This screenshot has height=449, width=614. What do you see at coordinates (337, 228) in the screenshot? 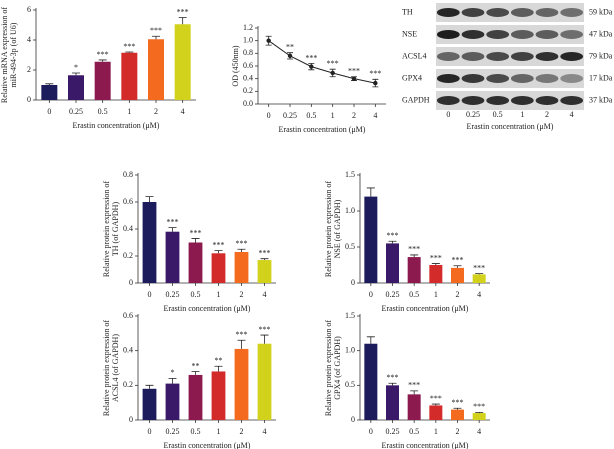
I see `y-axis-label: NSE (of GAPDH)` at bounding box center [337, 228].